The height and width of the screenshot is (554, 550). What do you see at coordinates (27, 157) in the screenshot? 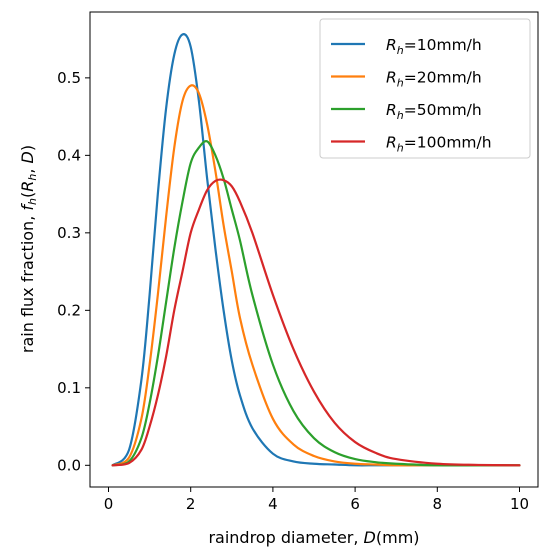
I see `y-axis-label-arg2: D` at bounding box center [27, 157].